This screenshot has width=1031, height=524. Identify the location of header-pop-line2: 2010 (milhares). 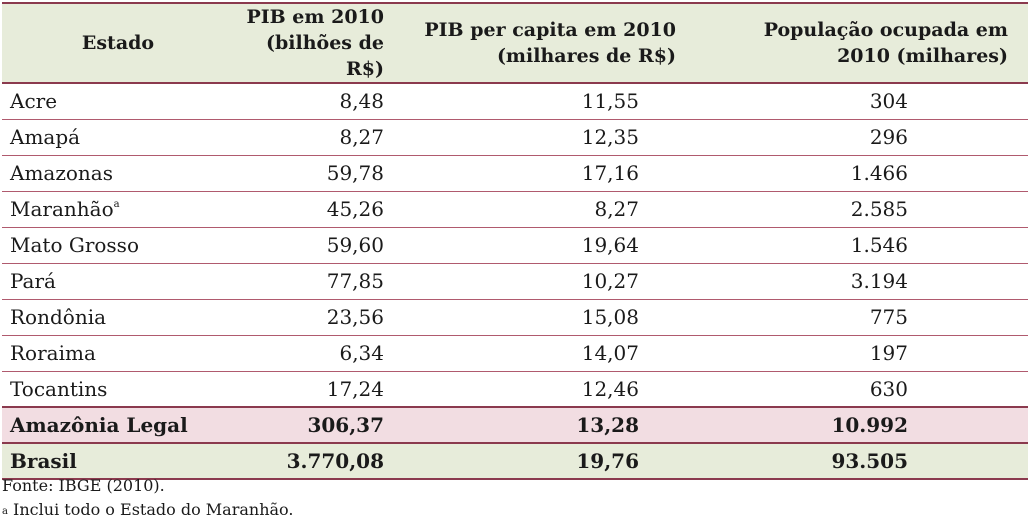
(922, 56).